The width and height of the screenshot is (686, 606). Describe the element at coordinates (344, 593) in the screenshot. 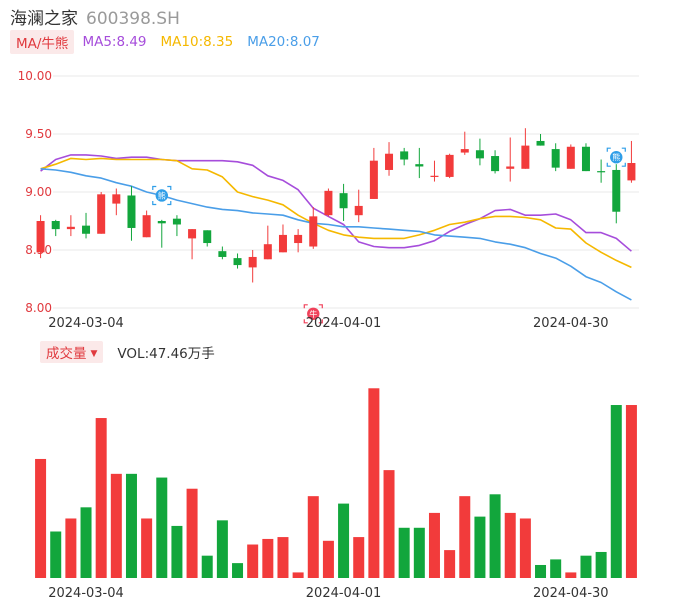

I see `volume-date-label: 2024-04-01` at that location.